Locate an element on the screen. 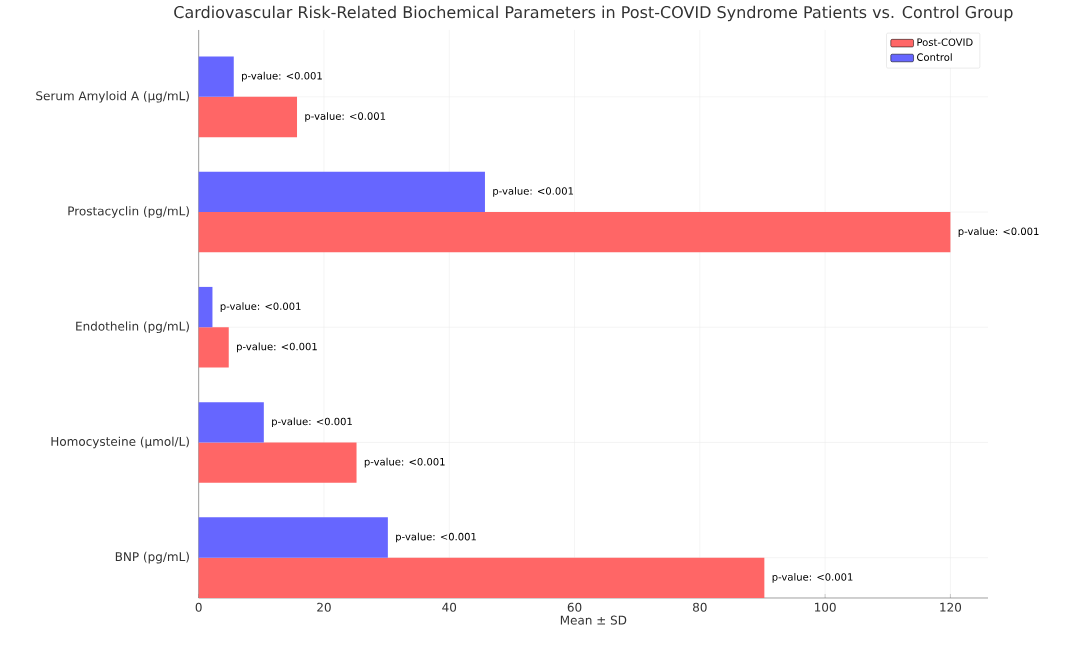 Image resolution: width=1092 pixels, height=663 pixels. legend-label: Control is located at coordinates (934, 57).